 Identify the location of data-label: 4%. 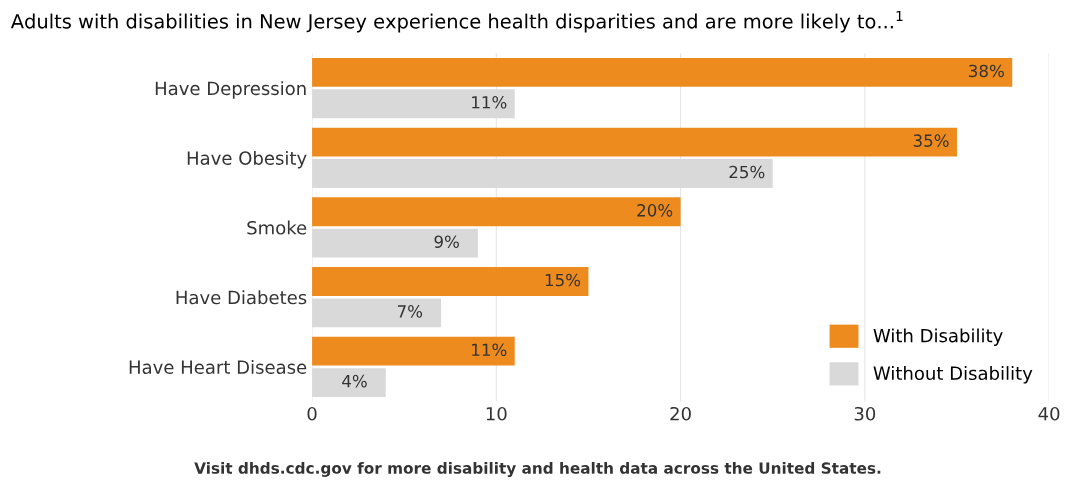
(354, 381).